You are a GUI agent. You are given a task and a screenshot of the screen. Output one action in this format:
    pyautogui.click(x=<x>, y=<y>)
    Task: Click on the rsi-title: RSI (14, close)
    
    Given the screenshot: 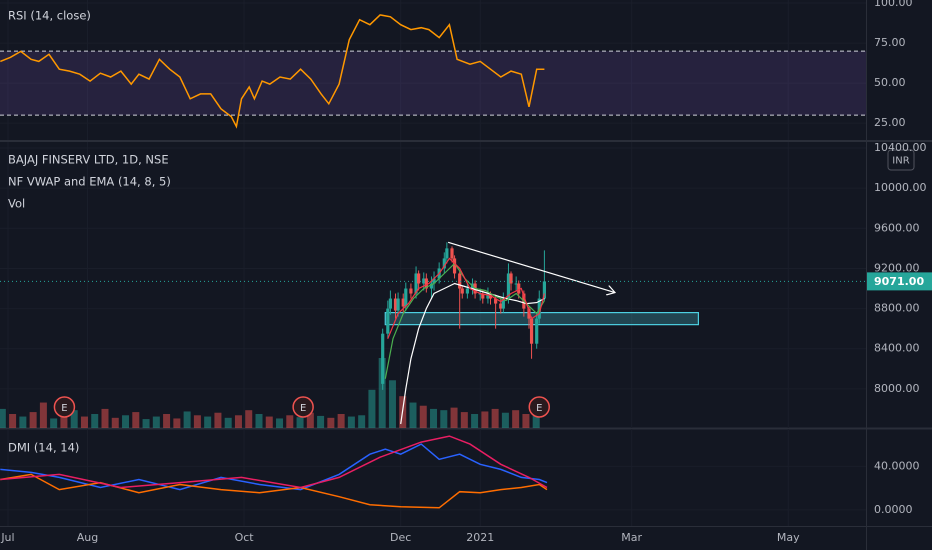 What is the action you would take?
    pyautogui.click(x=49, y=16)
    